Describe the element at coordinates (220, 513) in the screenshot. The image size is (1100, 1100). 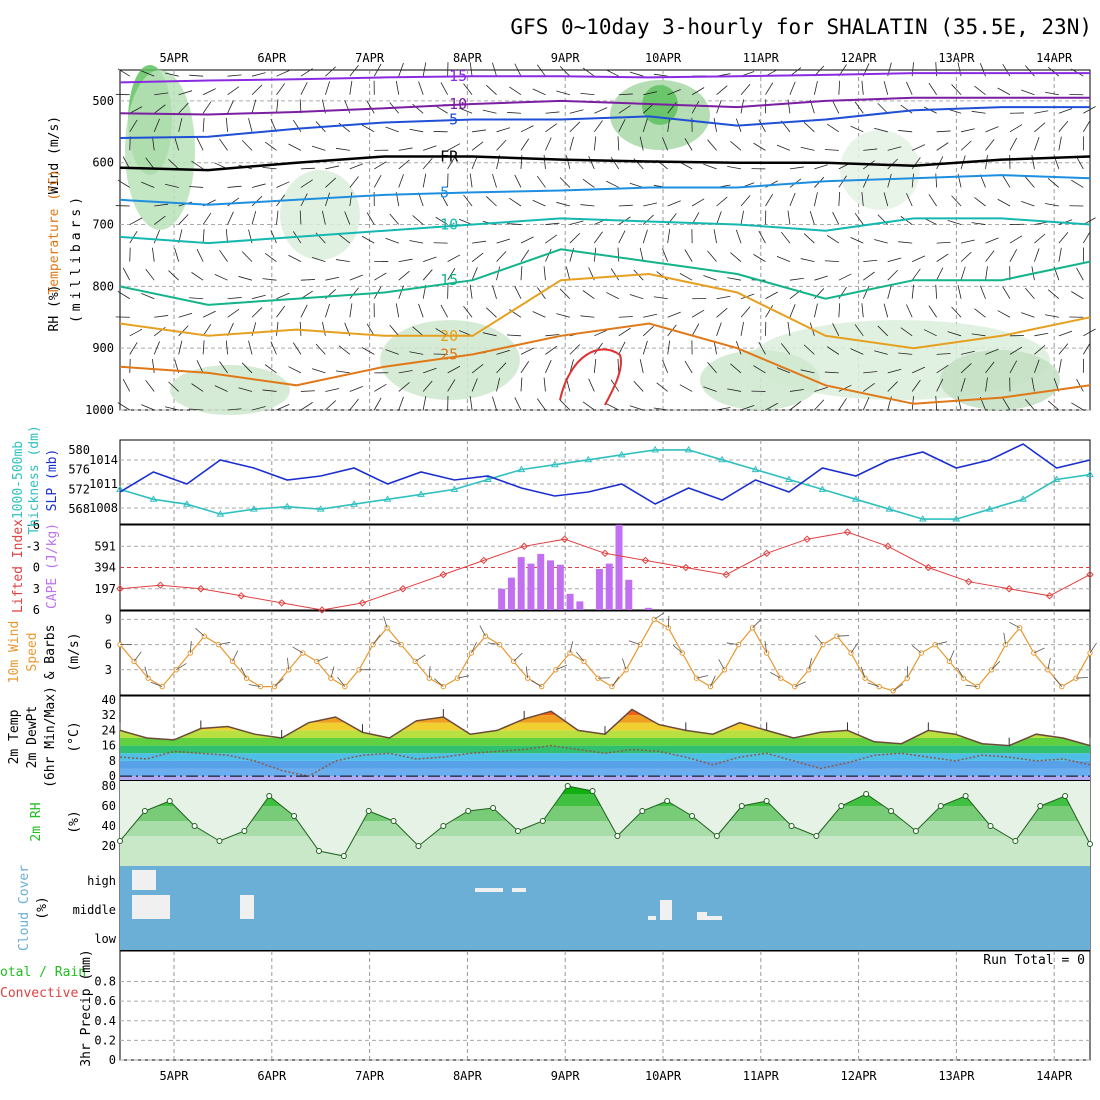
I see `thickness-line-point` at that location.